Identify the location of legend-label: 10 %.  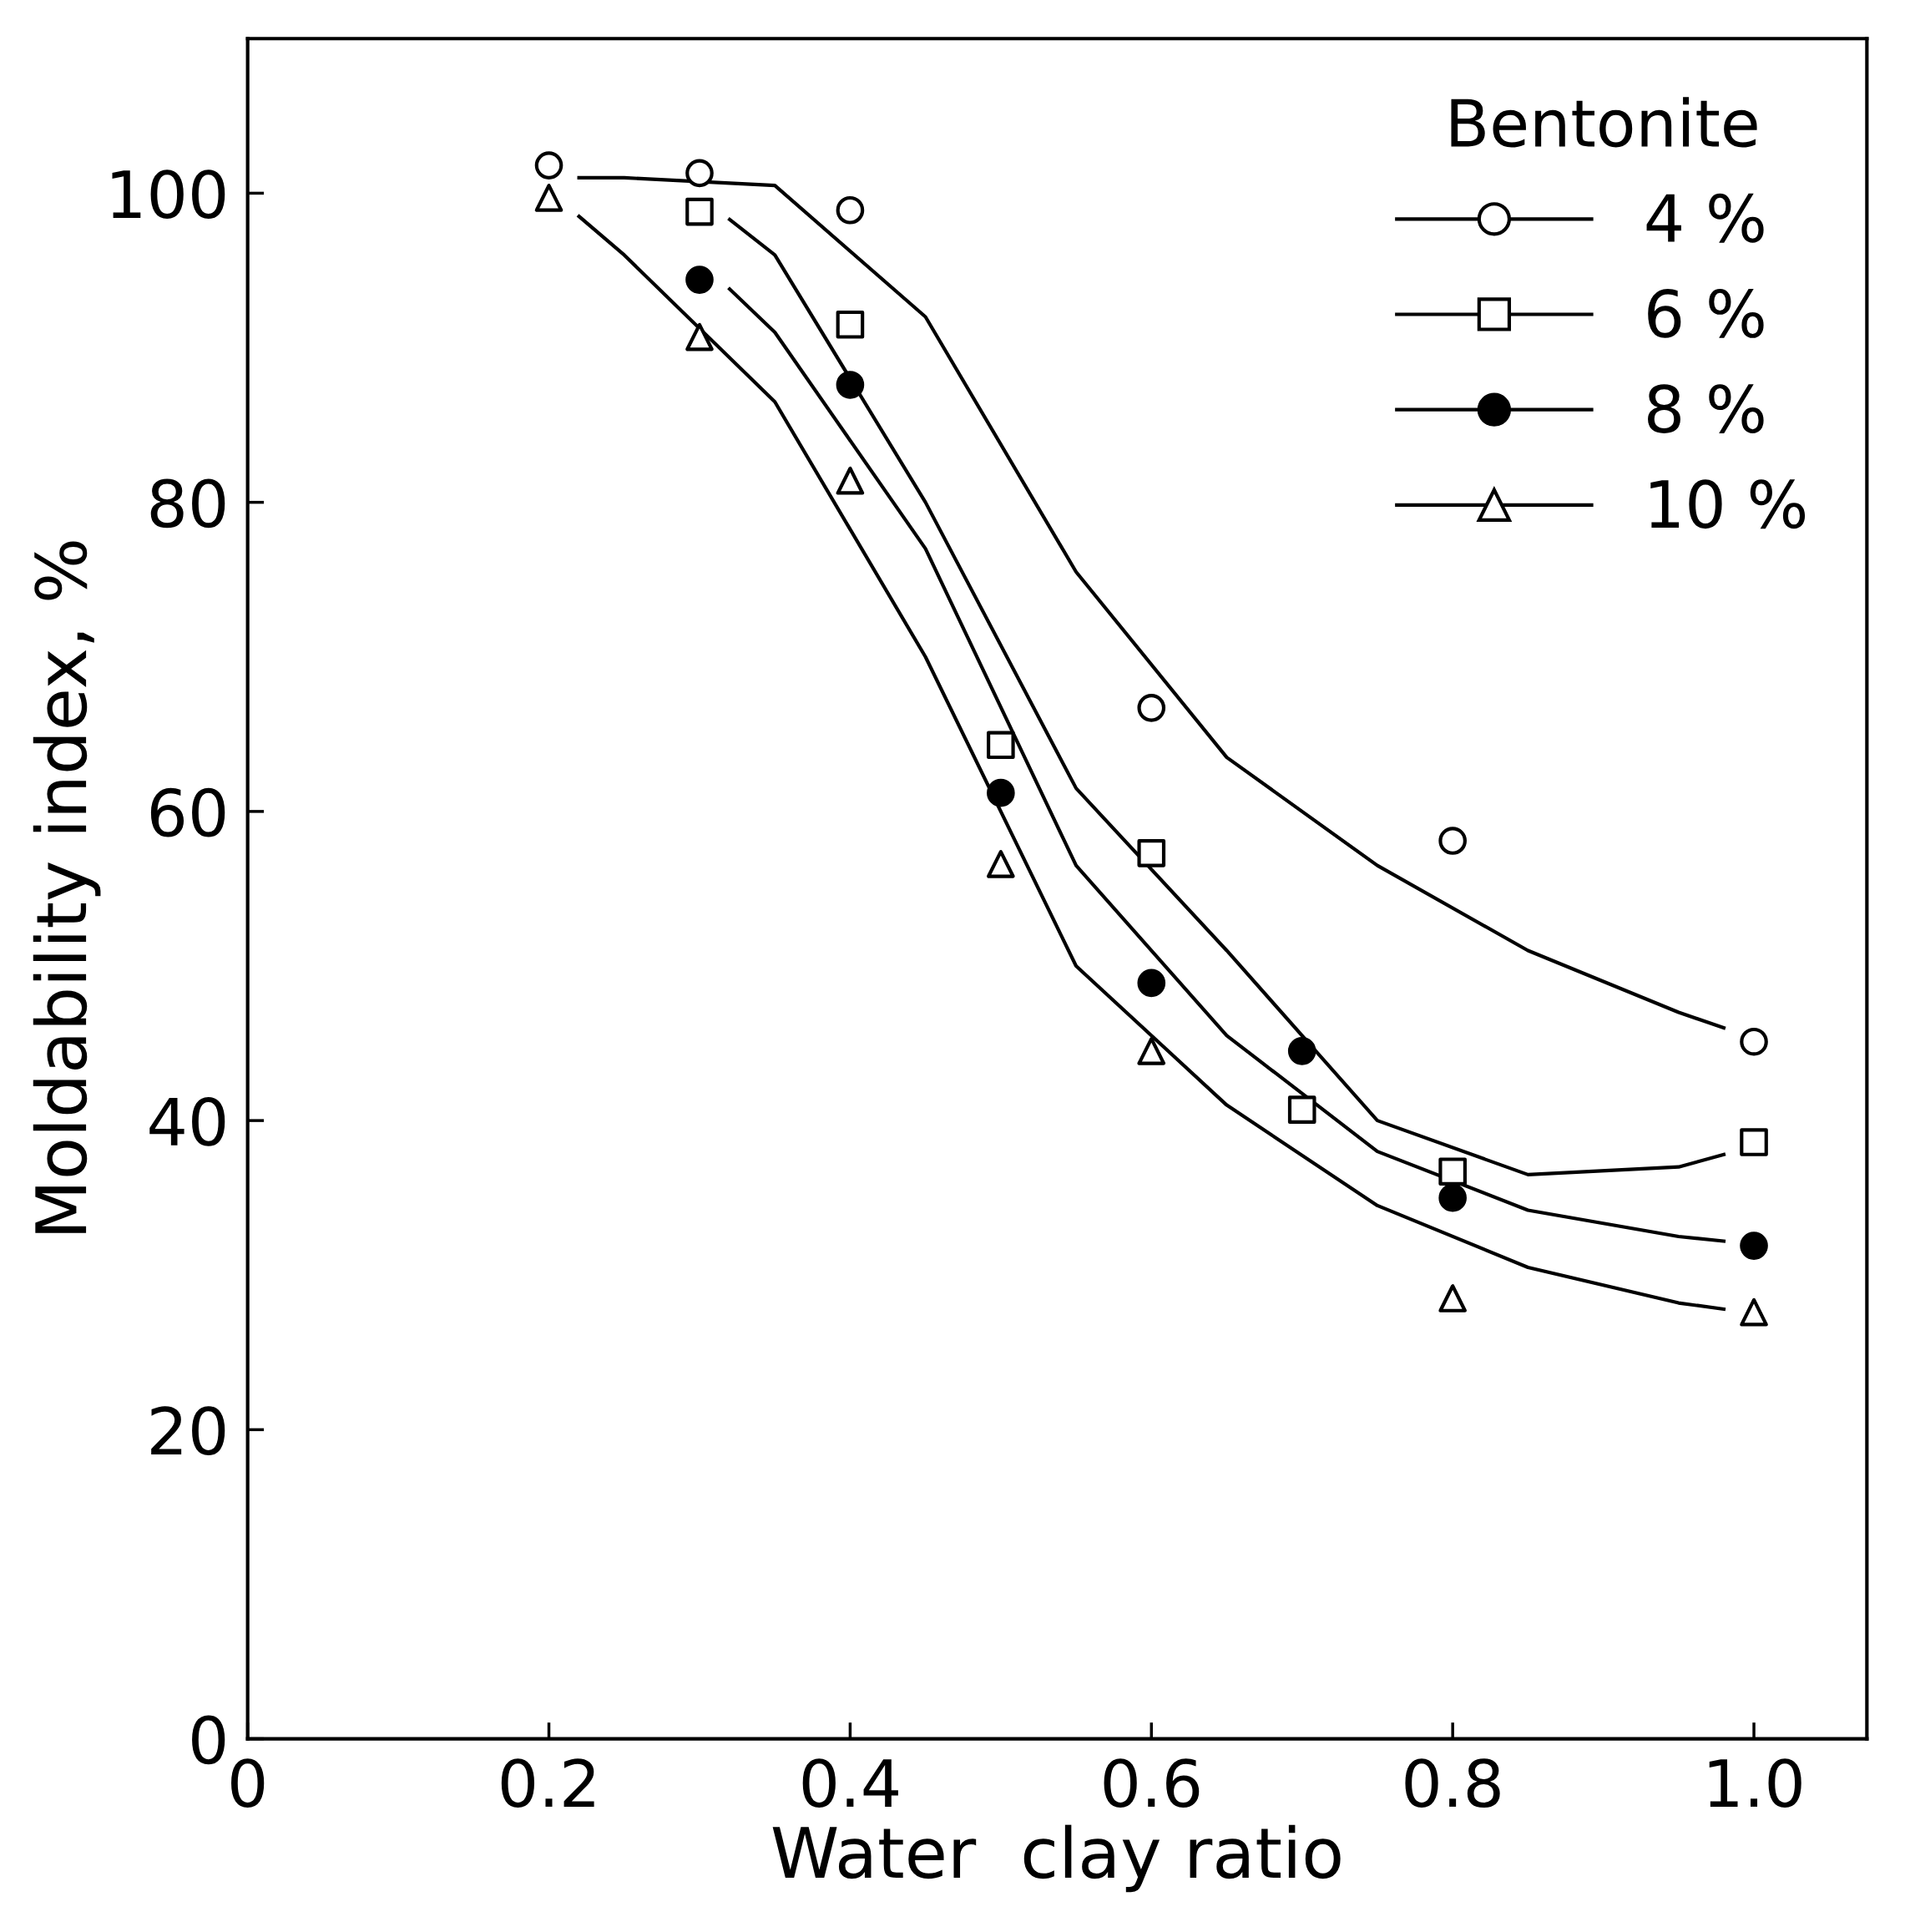
(1728, 504).